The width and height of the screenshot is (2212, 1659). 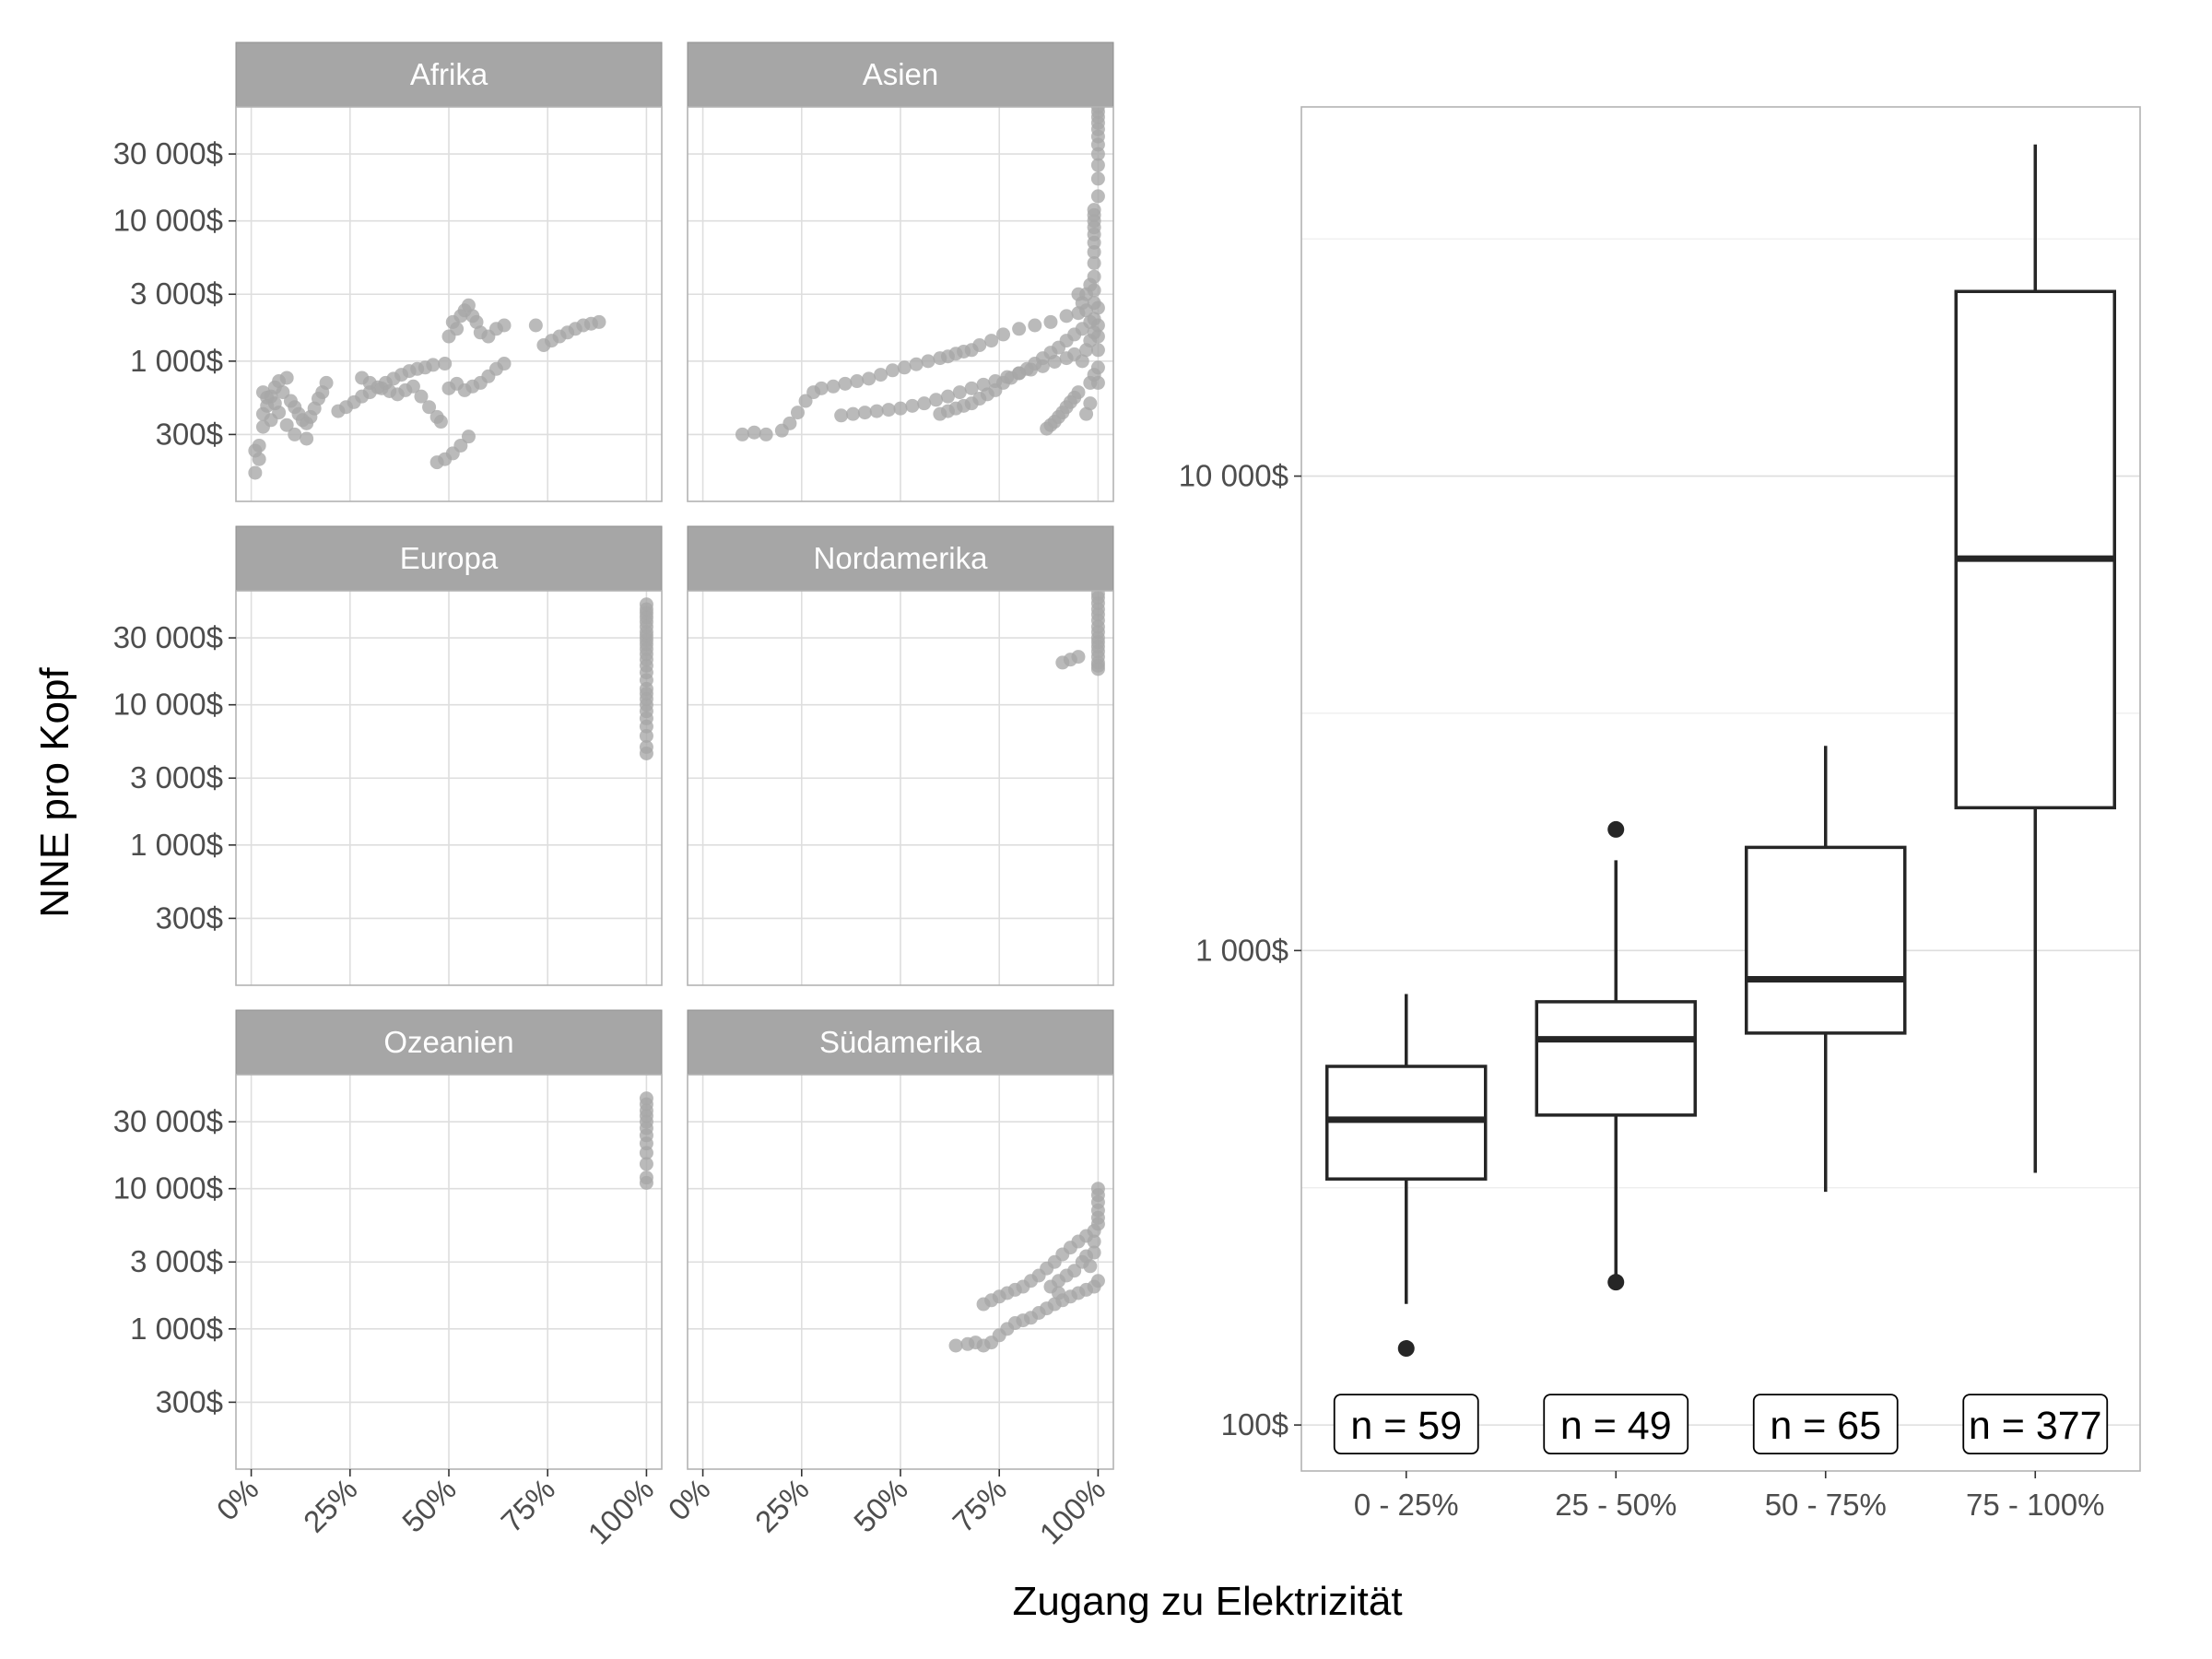 I want to click on facet-panel-europa: Europa 300$ 1 000$ 3 000$ 10 000$ 30 000$, so click(x=388, y=755).